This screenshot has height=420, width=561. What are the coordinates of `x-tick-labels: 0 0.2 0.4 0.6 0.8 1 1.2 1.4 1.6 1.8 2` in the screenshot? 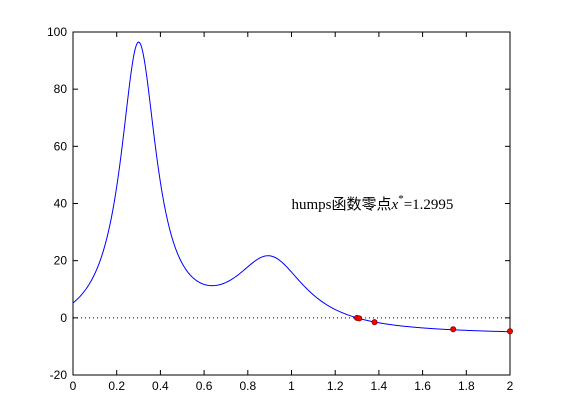 It's located at (292, 386).